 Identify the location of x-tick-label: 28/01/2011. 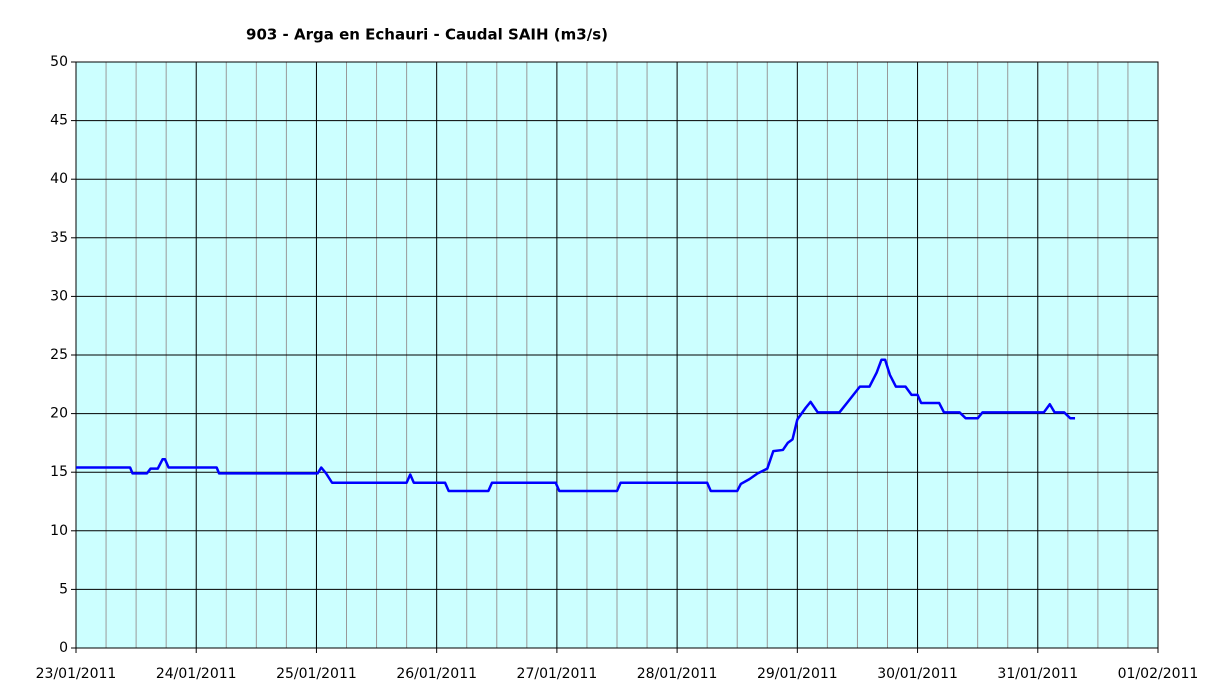
(677, 674).